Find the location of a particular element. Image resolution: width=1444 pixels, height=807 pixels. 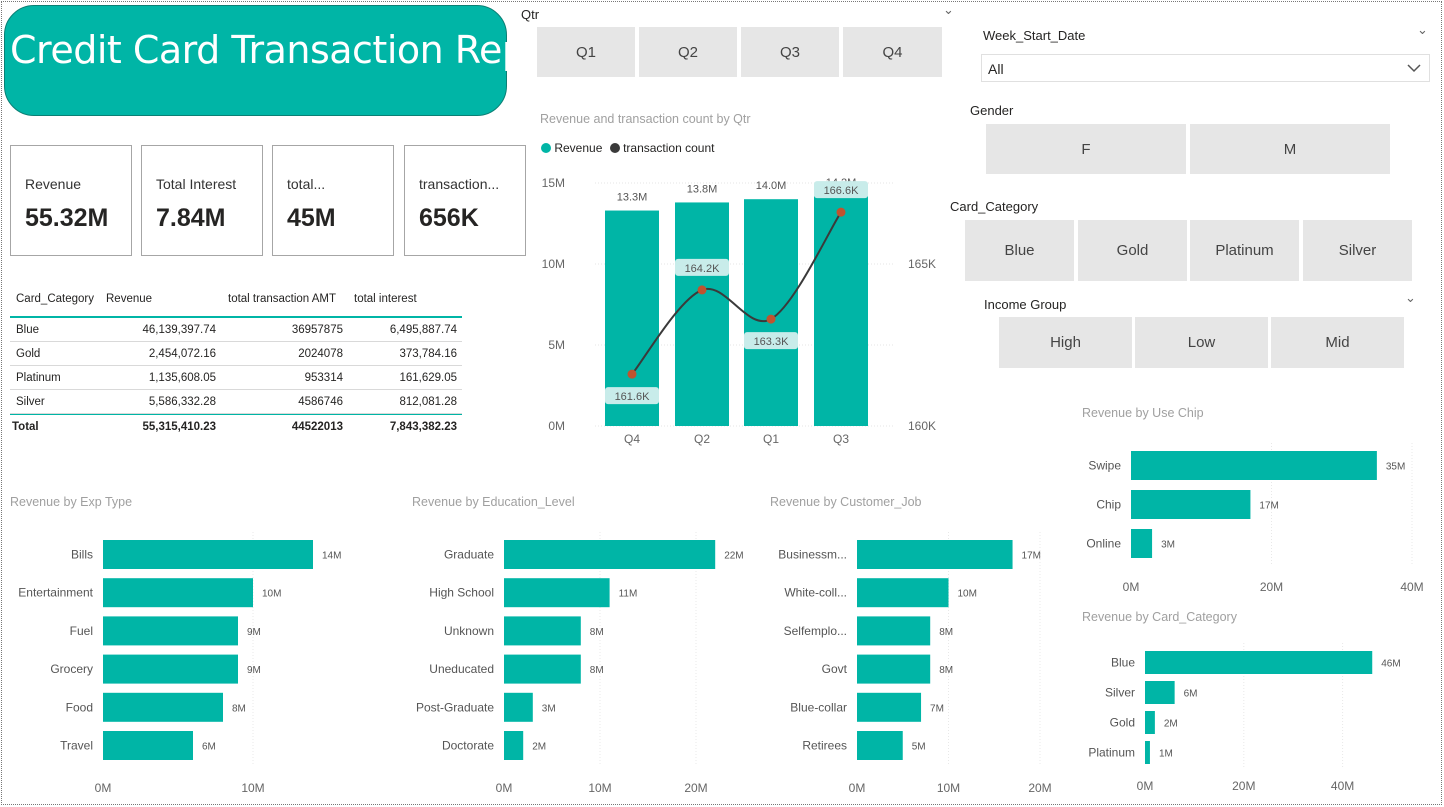

kpi-card-revenue: Revenue 55.32M is located at coordinates (71, 200).